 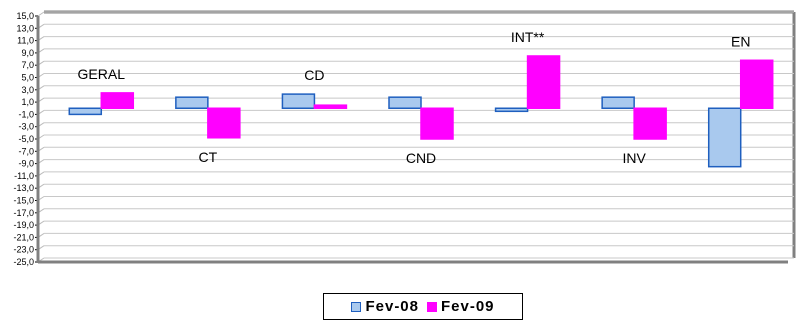 What do you see at coordinates (23, 201) in the screenshot?
I see `y-tick-label: -15,0` at bounding box center [23, 201].